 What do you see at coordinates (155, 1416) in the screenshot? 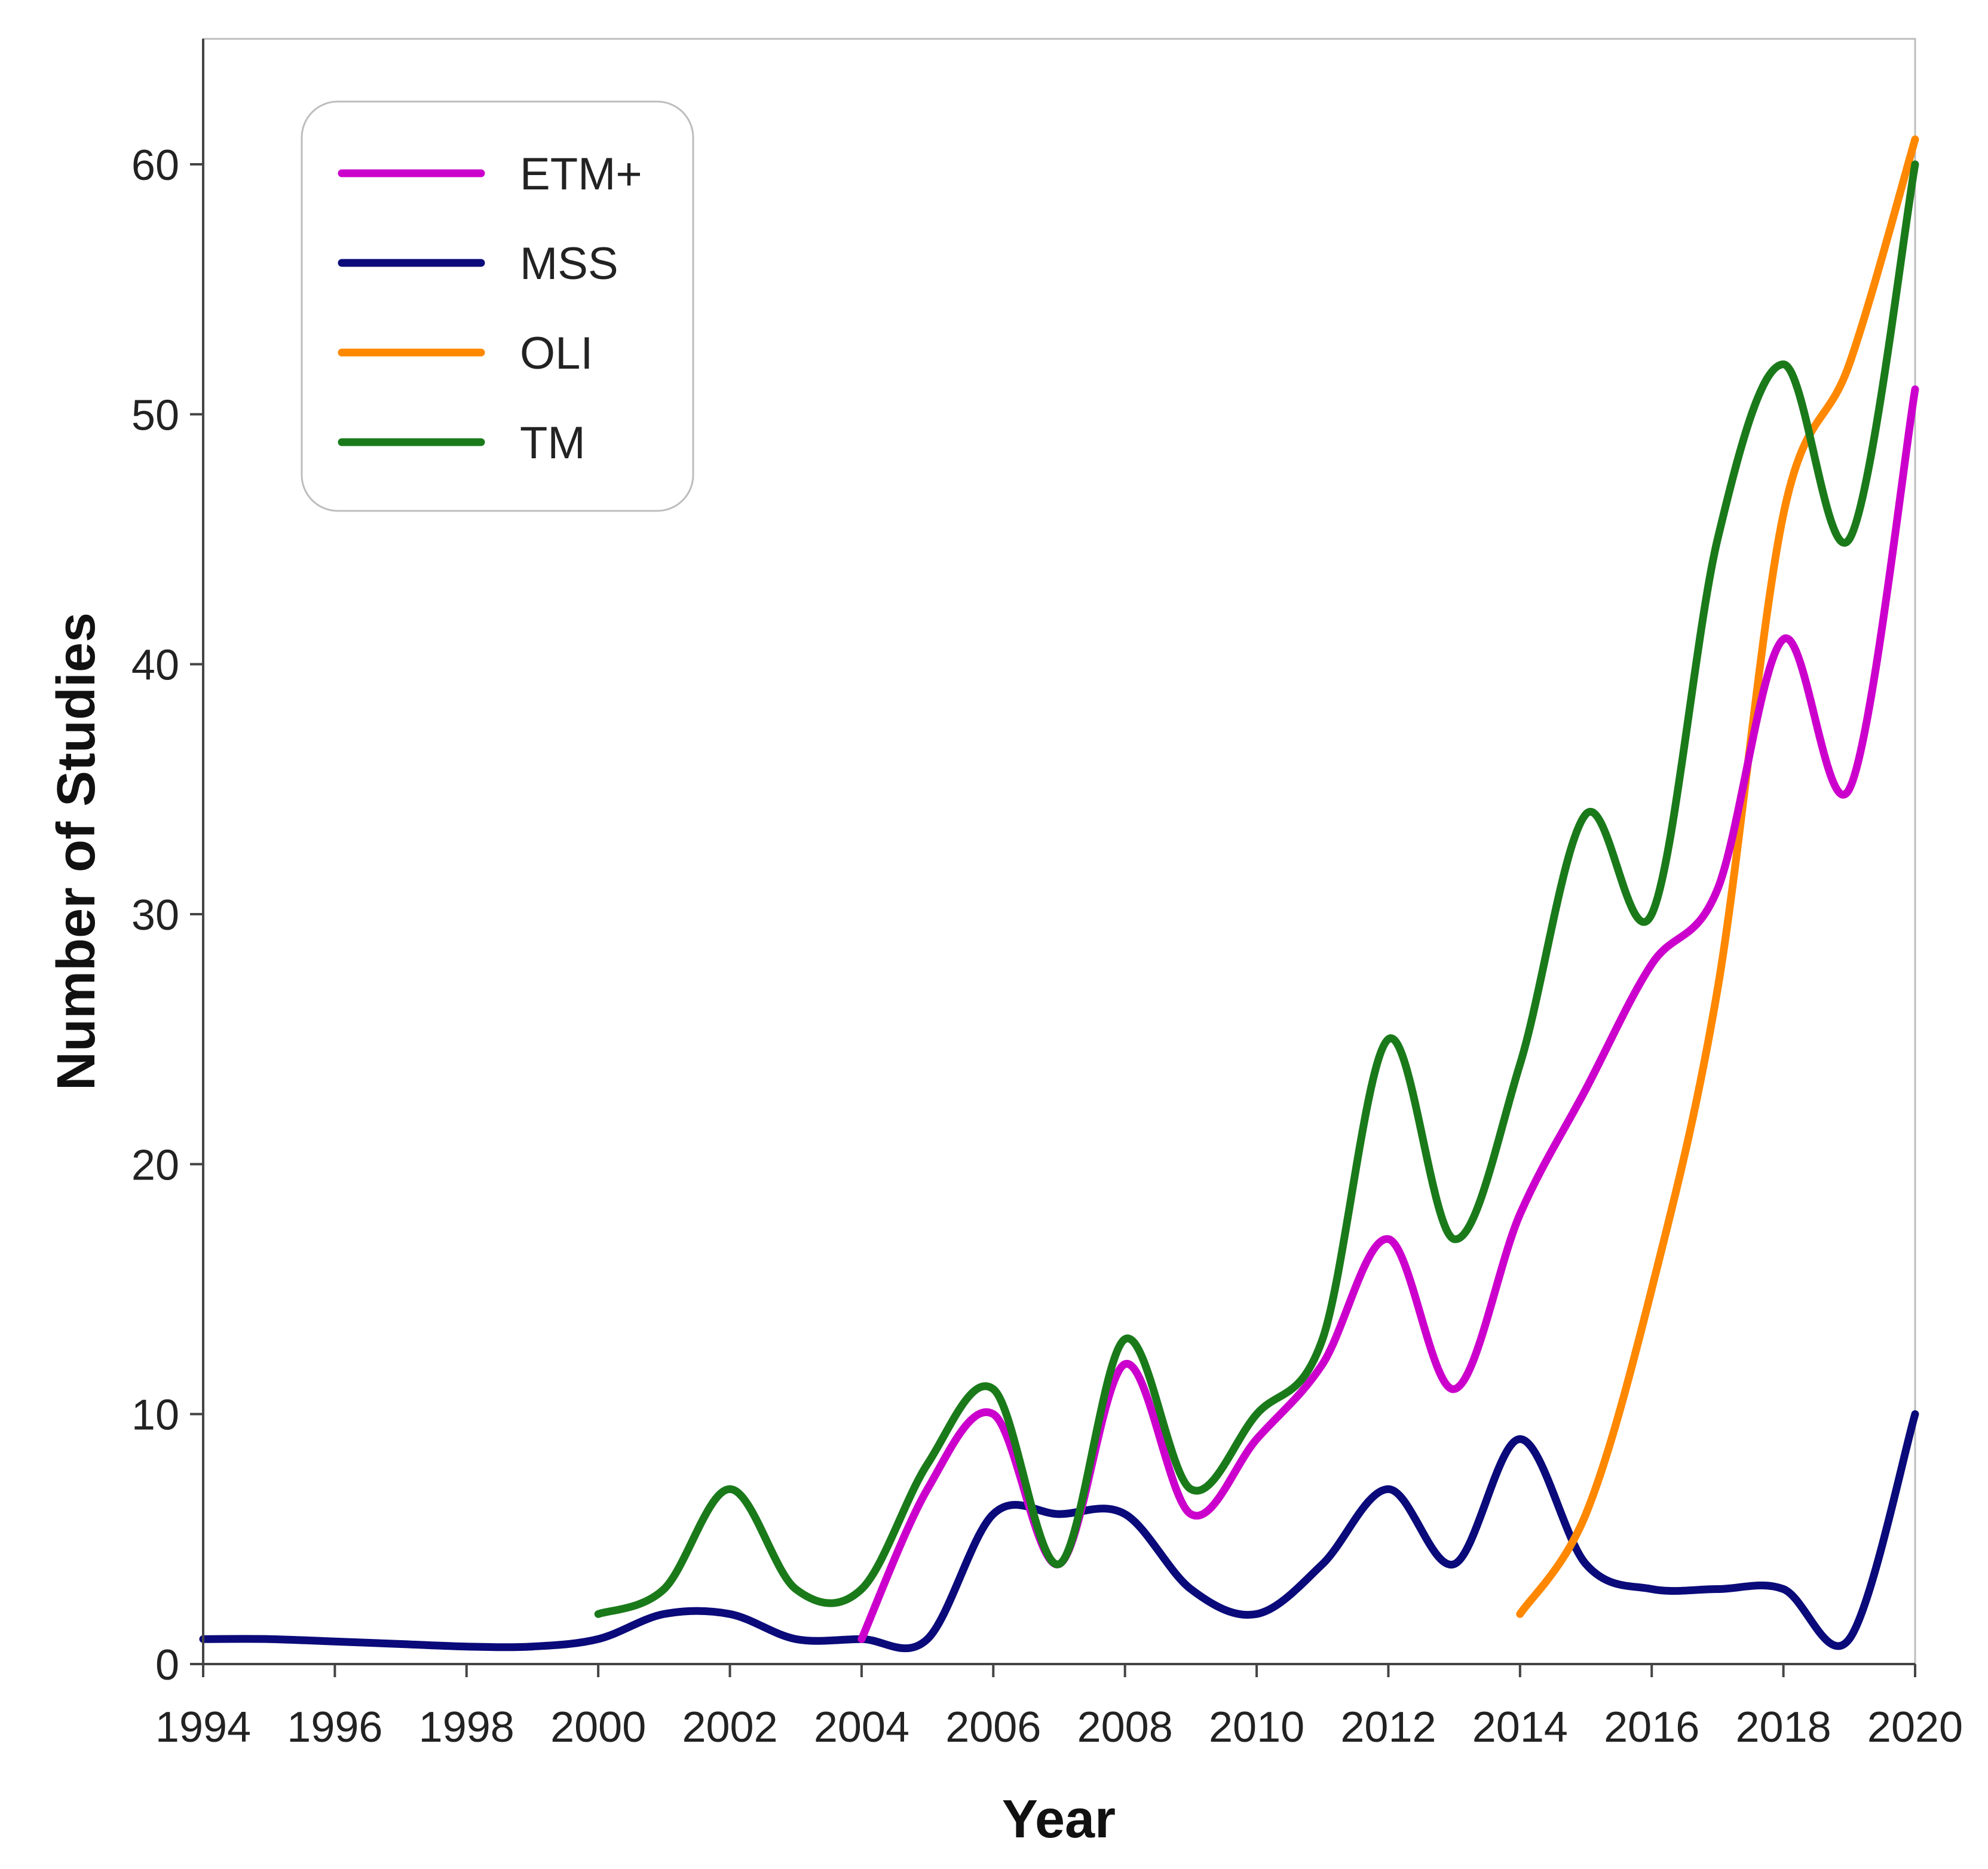
I see `y-tick-label: 10` at bounding box center [155, 1416].